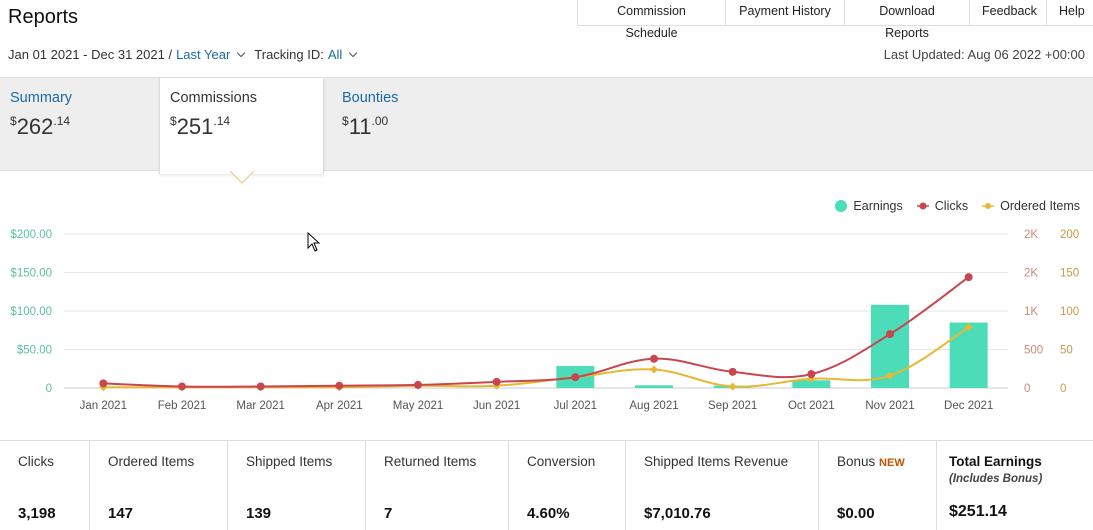 This screenshot has height=530, width=1093. What do you see at coordinates (335, 54) in the screenshot?
I see `tracking-dropdown: All` at bounding box center [335, 54].